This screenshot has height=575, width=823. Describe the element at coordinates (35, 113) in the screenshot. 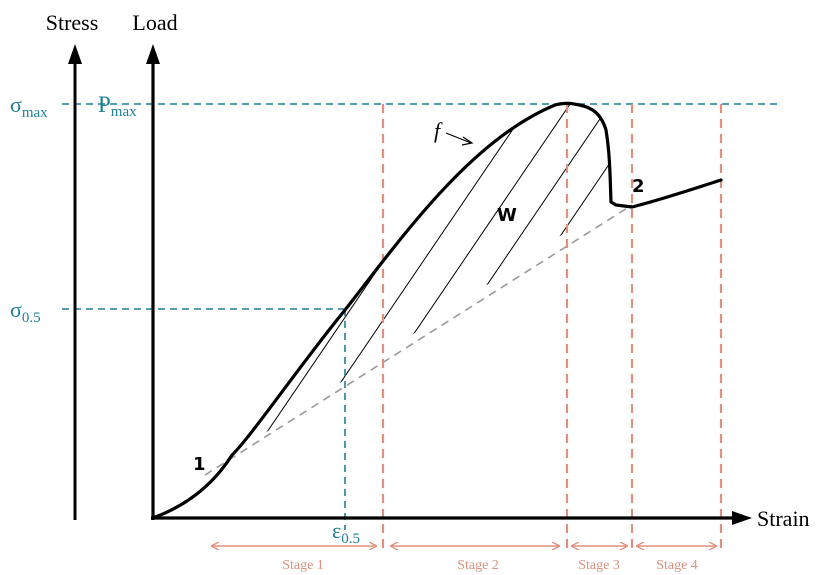

I see `sigma-max-subscript: max` at that location.